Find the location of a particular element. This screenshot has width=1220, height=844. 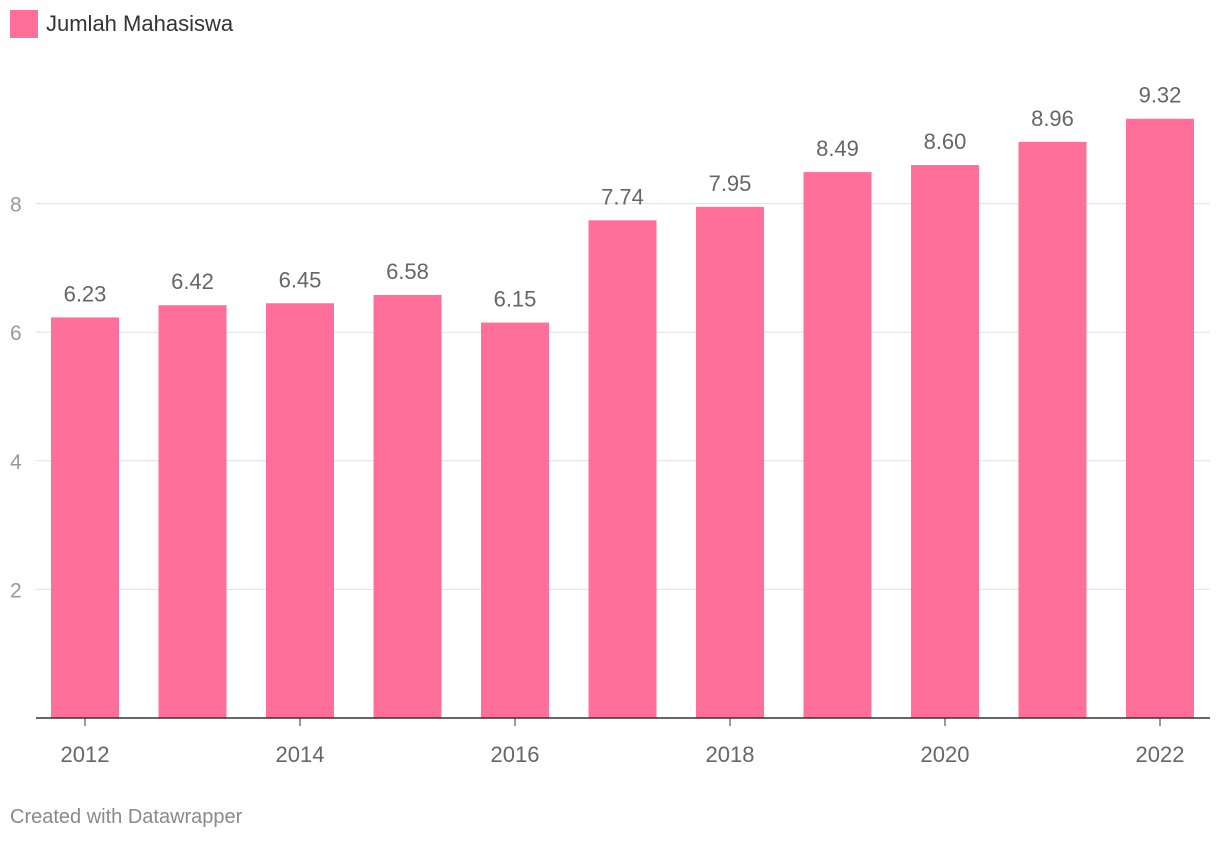

x-tick-label: 2014 is located at coordinates (300, 754).